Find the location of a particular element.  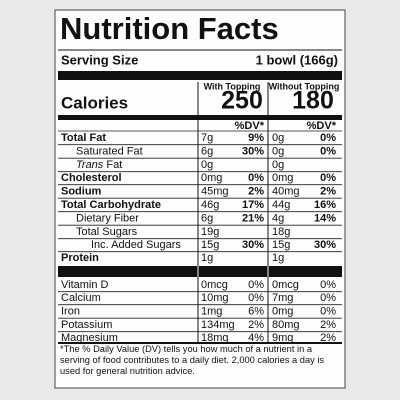

nutrient-label: Sodium is located at coordinates (81, 191).